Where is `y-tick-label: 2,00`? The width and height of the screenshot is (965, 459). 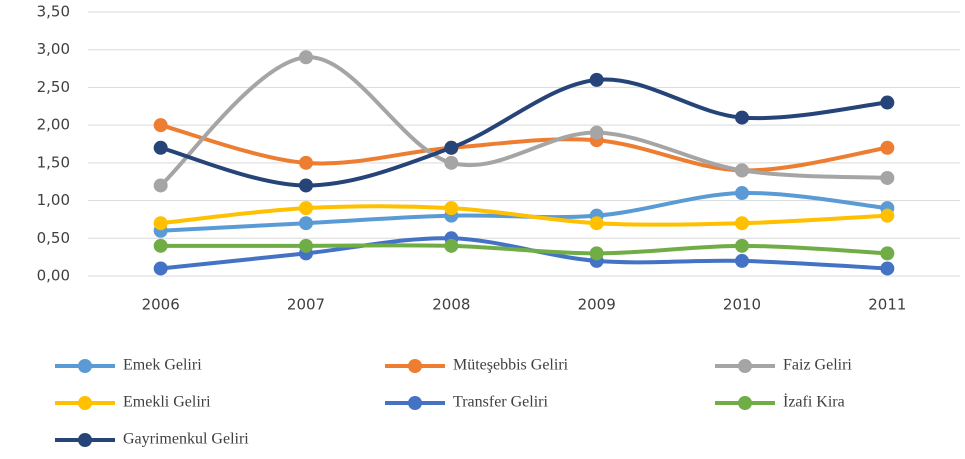 y-tick-label: 2,00 is located at coordinates (53, 125).